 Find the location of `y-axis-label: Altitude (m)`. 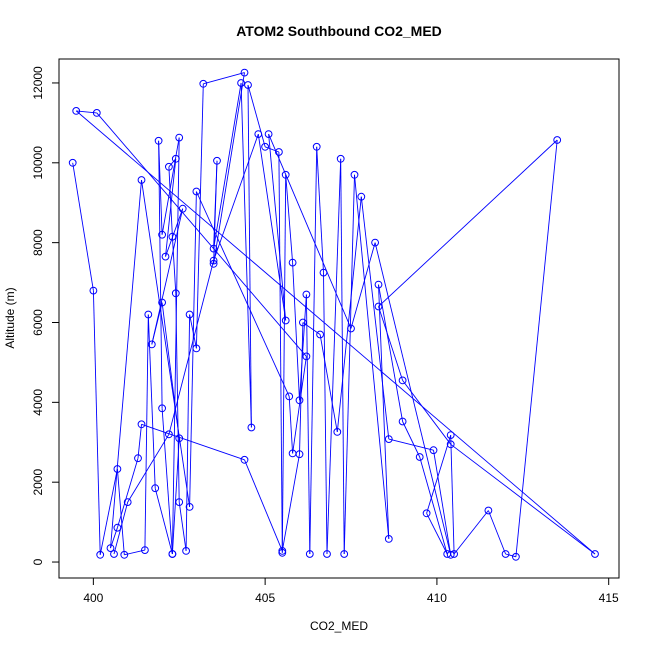

y-axis-label: Altitude (m) is located at coordinates (10, 317).